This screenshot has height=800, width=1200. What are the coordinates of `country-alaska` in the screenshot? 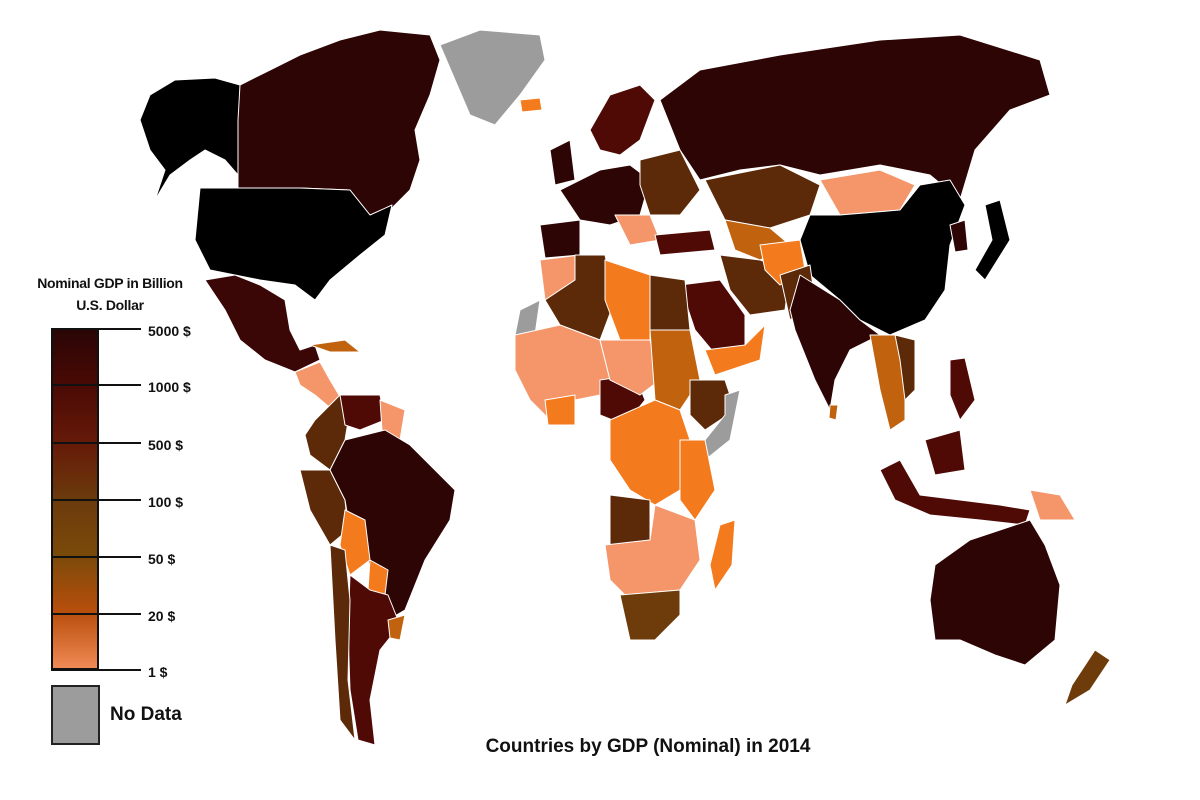 It's located at (190, 139).